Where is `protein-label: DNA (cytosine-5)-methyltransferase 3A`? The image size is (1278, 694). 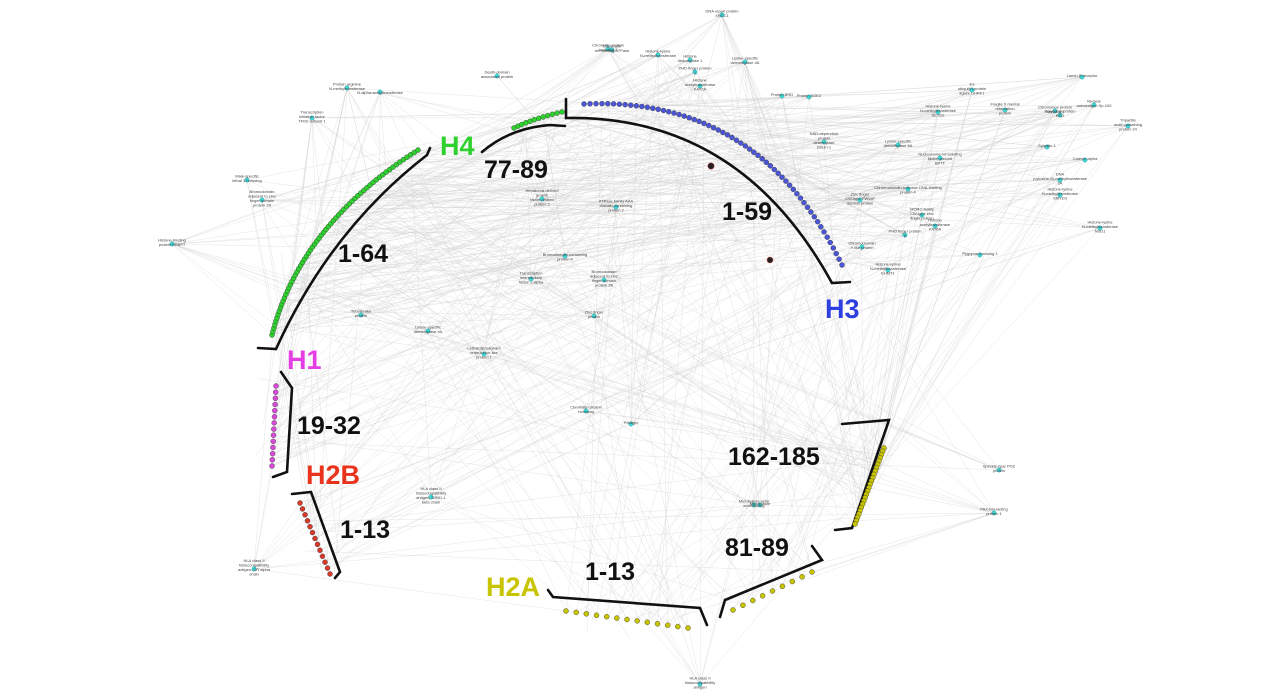 protein-label: DNA (cytosine-5)-methyltransferase 3A is located at coordinates (1060, 178).